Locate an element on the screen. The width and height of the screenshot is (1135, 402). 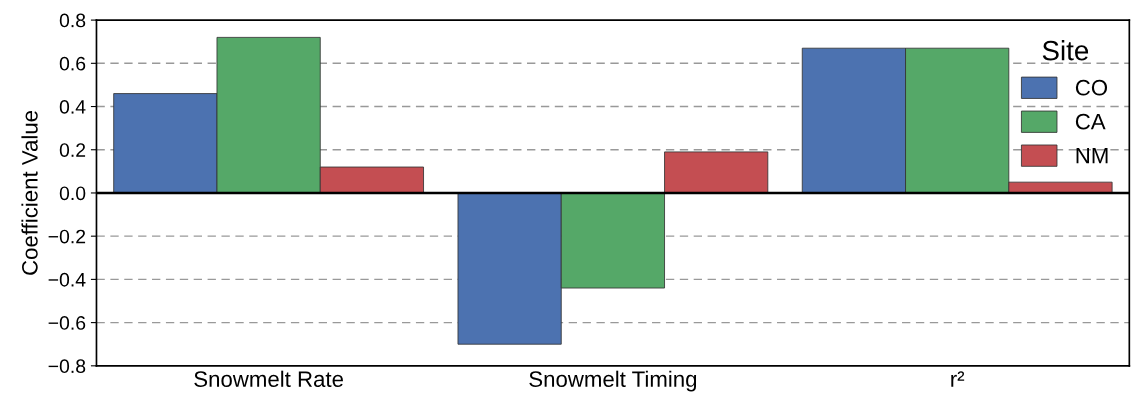
y-tick-label: 0.0 is located at coordinates (72, 193).